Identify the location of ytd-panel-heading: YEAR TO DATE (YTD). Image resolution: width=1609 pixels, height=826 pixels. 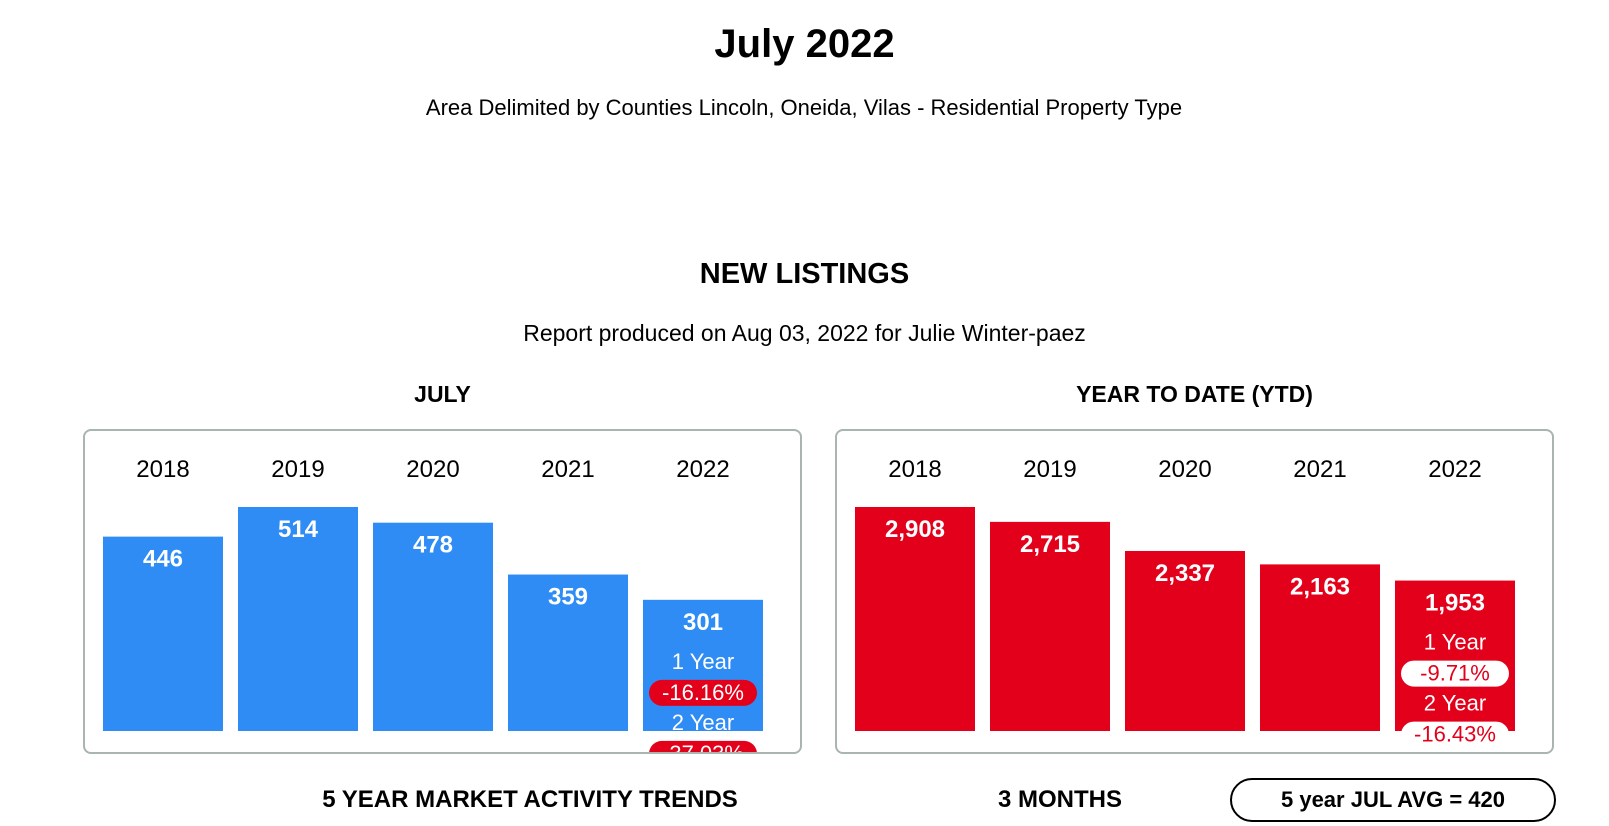
(1194, 394).